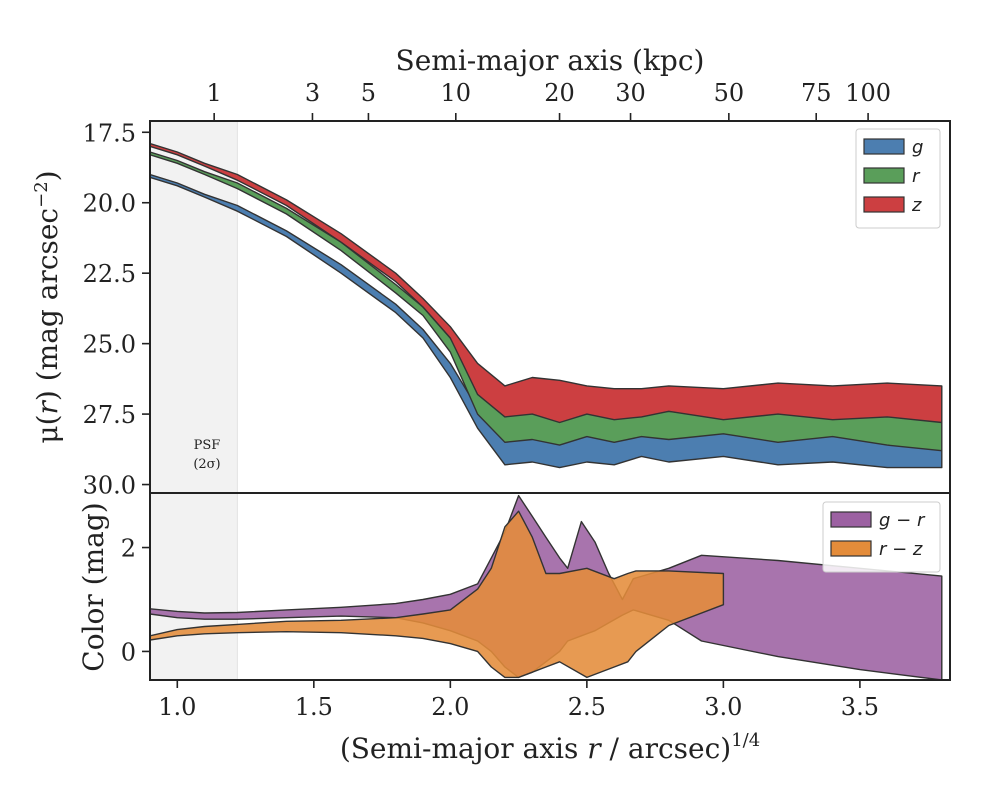 The image size is (1000, 800). Describe the element at coordinates (901, 549) in the screenshot. I see `legend-label: r − z` at that location.